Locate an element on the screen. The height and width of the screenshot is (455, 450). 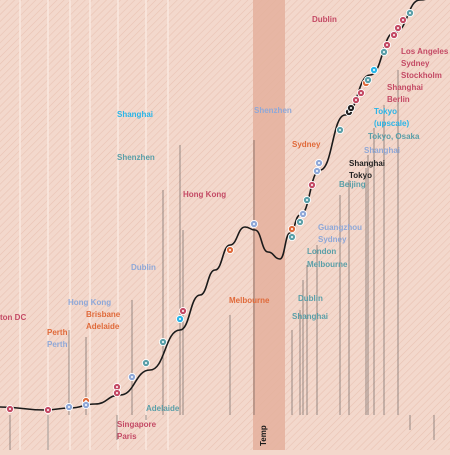
city-label: Guangzhou is located at coordinates (340, 227).